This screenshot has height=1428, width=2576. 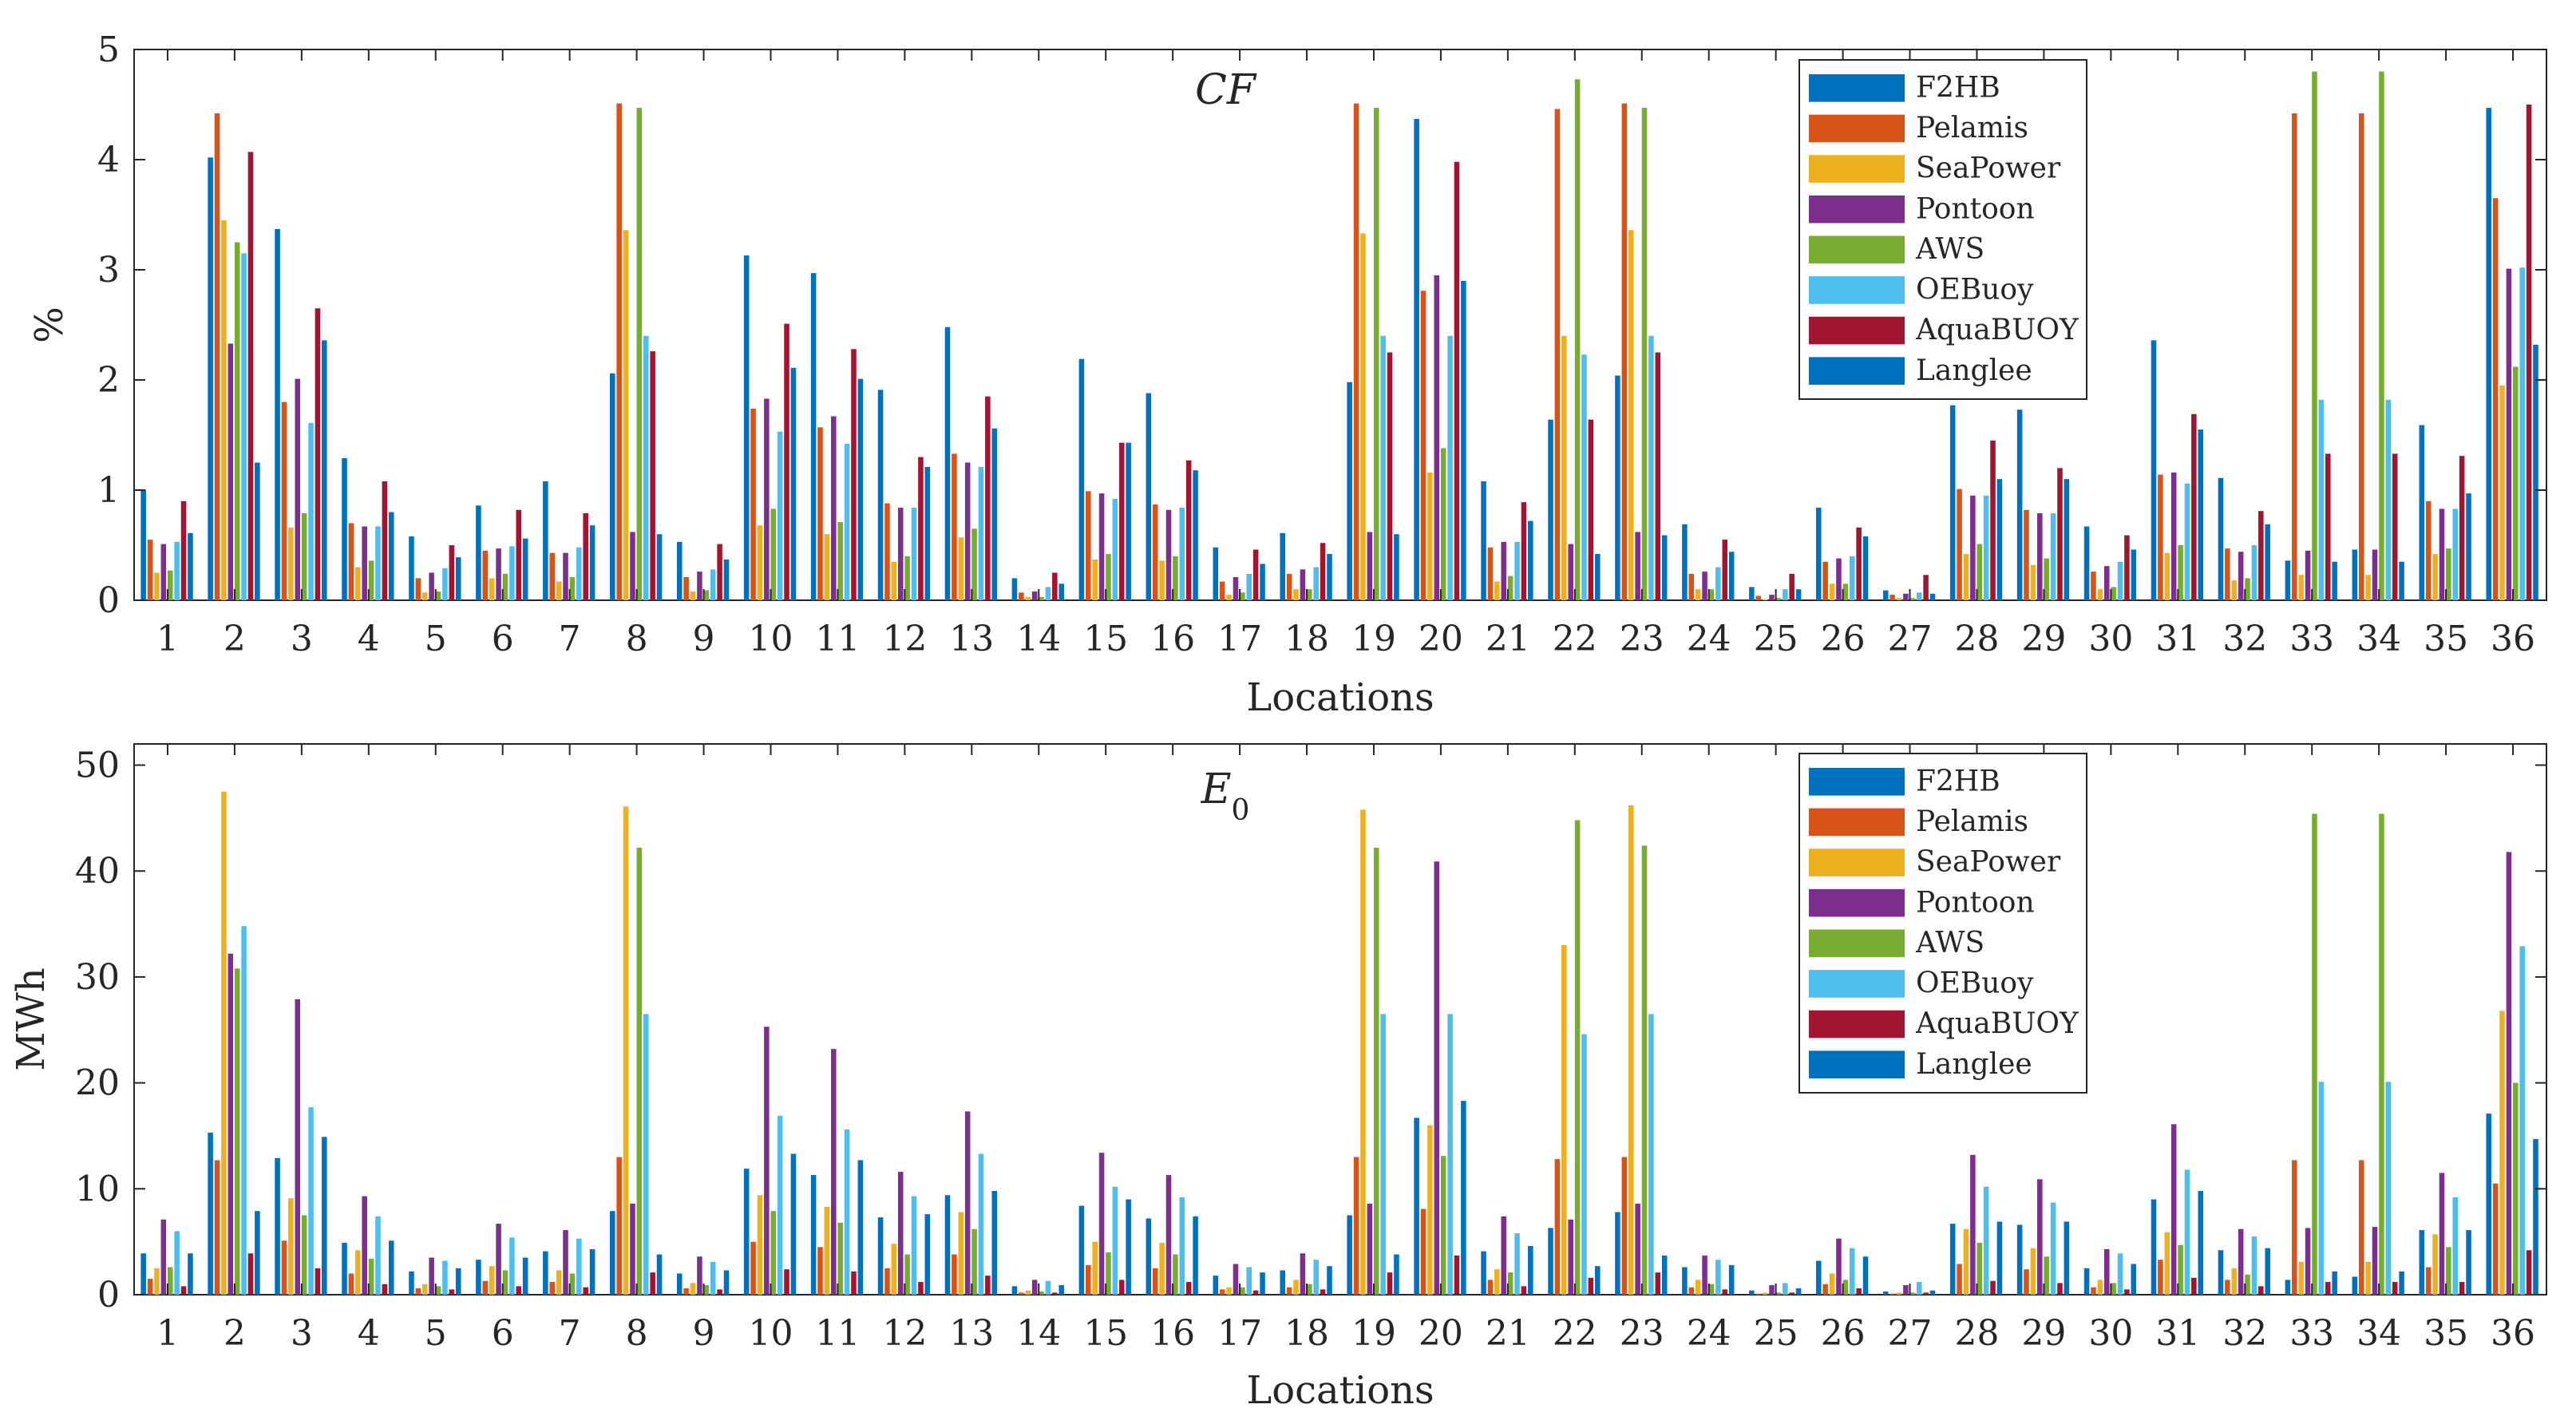 I want to click on x-tick-label: 36, so click(x=2513, y=1333).